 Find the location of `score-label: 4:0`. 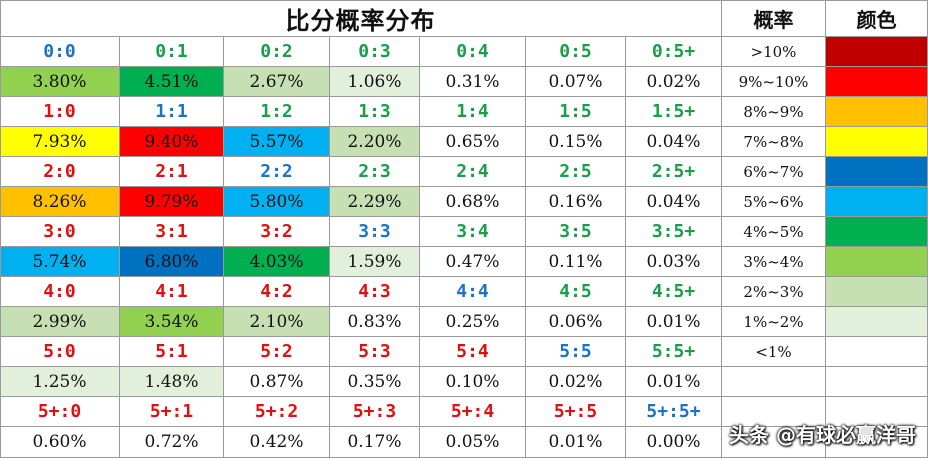

score-label: 4:0 is located at coordinates (60, 292).